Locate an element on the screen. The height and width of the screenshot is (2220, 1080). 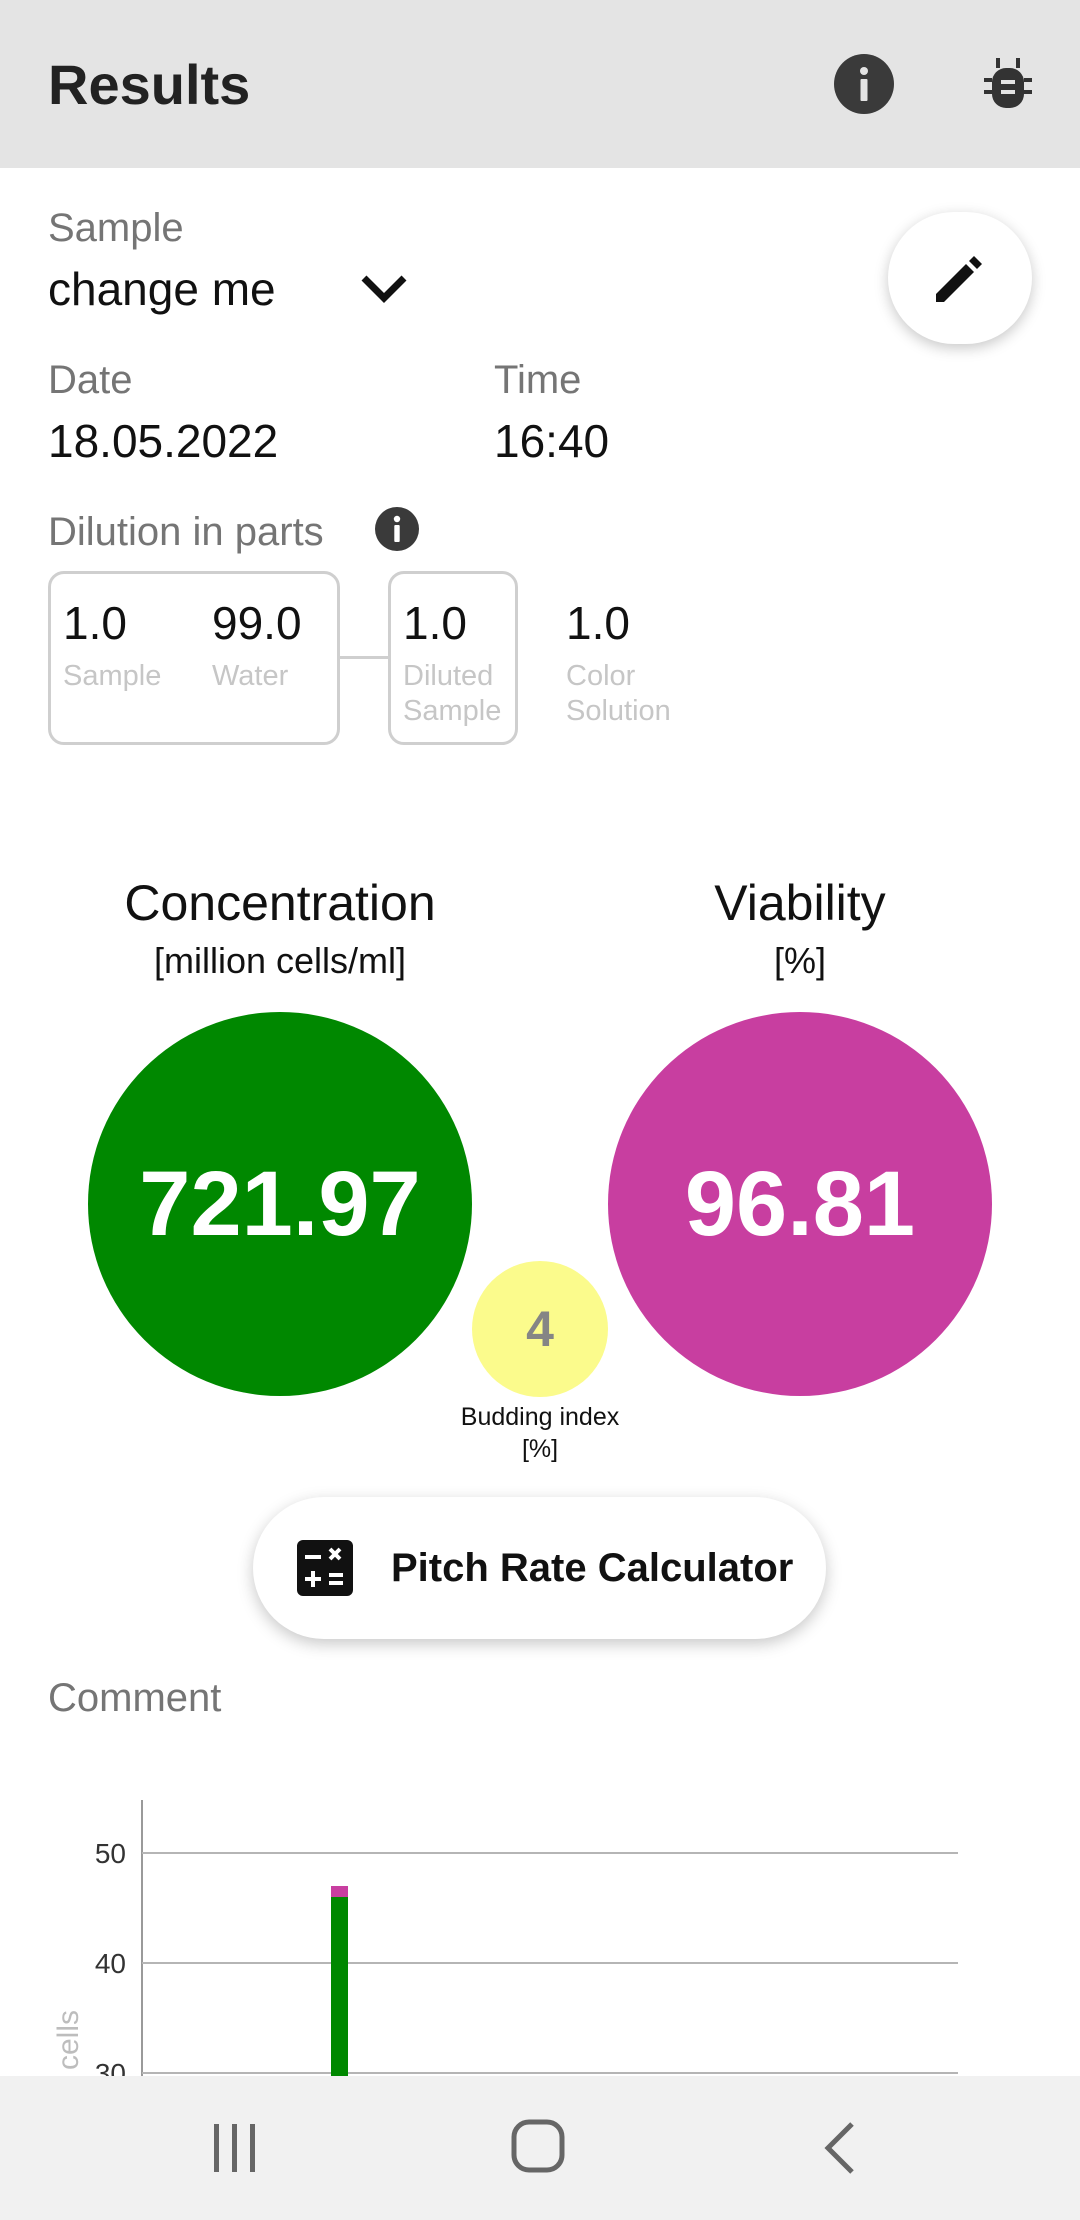
sample-water-box is located at coordinates (194, 658).